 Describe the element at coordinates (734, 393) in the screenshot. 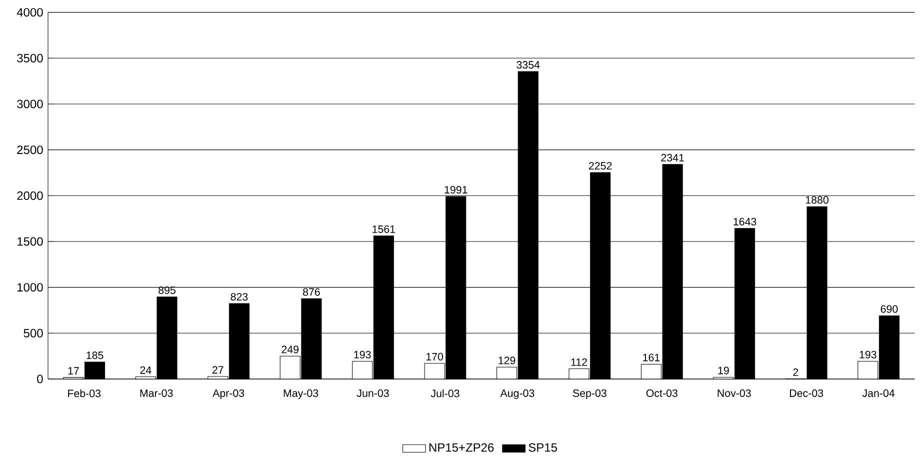

I see `x-tick-label: Nov-03` at that location.